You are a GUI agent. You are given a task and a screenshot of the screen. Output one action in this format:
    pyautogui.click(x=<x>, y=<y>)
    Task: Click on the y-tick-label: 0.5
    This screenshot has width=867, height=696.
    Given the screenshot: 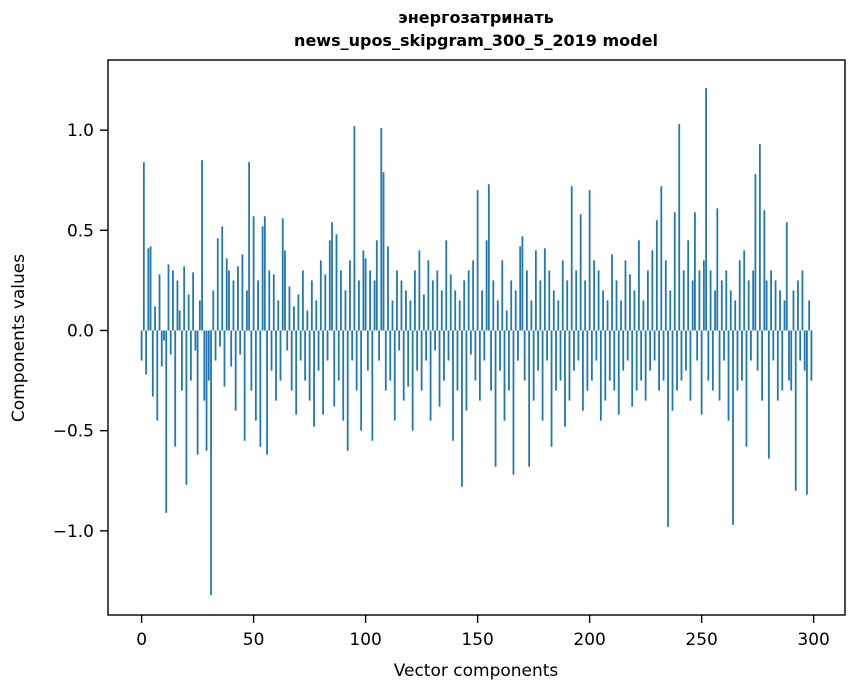 What is the action you would take?
    pyautogui.click(x=80, y=231)
    